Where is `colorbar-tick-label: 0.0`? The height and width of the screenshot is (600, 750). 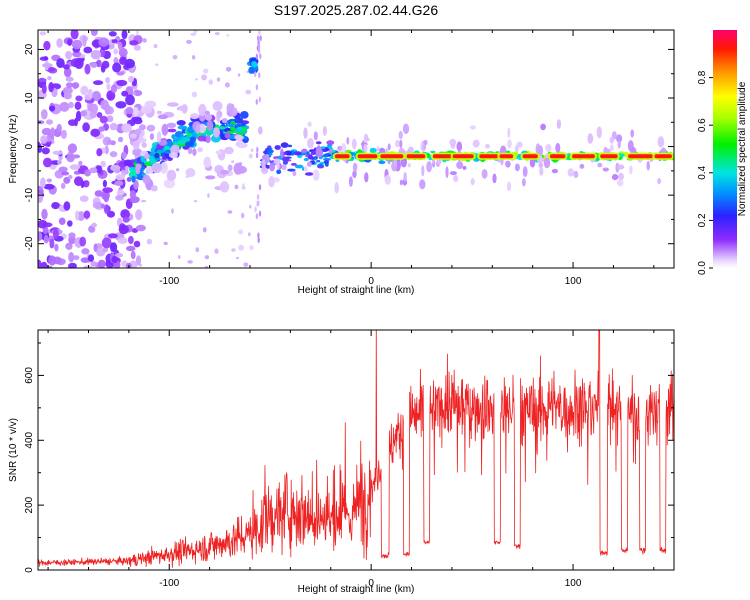
colorbar-tick-label: 0.0 is located at coordinates (702, 268).